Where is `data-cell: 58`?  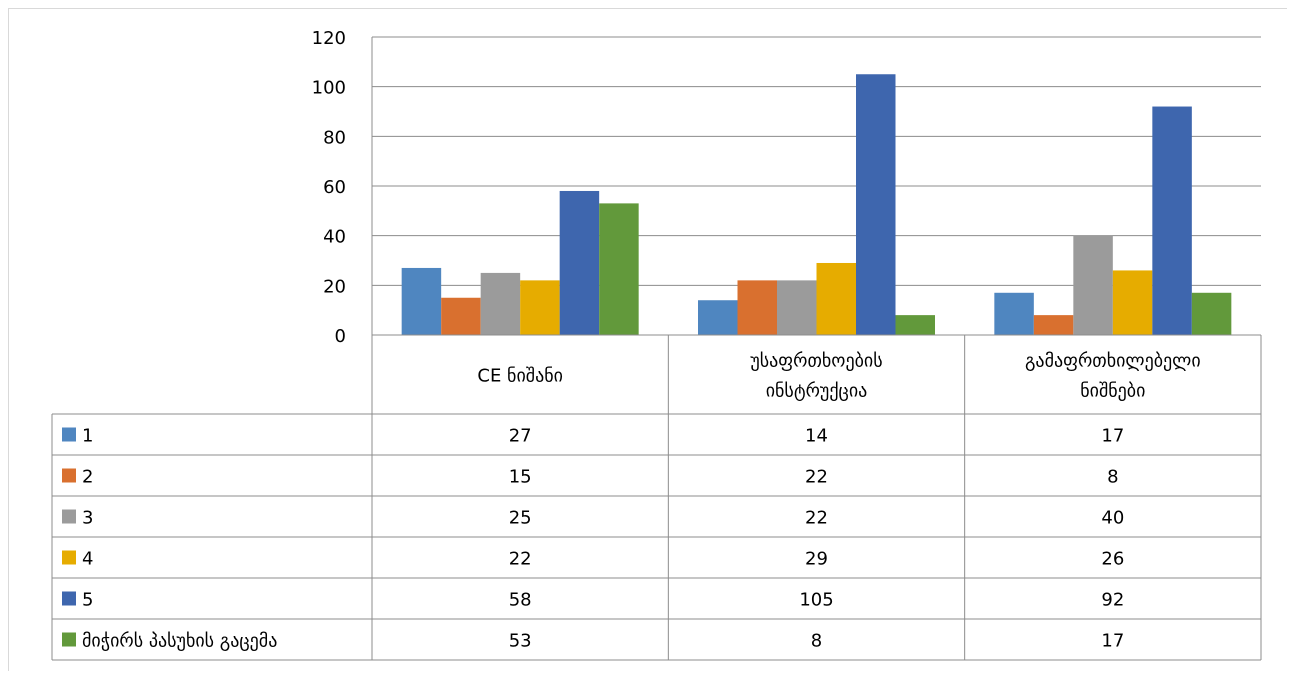 data-cell: 58 is located at coordinates (520, 600).